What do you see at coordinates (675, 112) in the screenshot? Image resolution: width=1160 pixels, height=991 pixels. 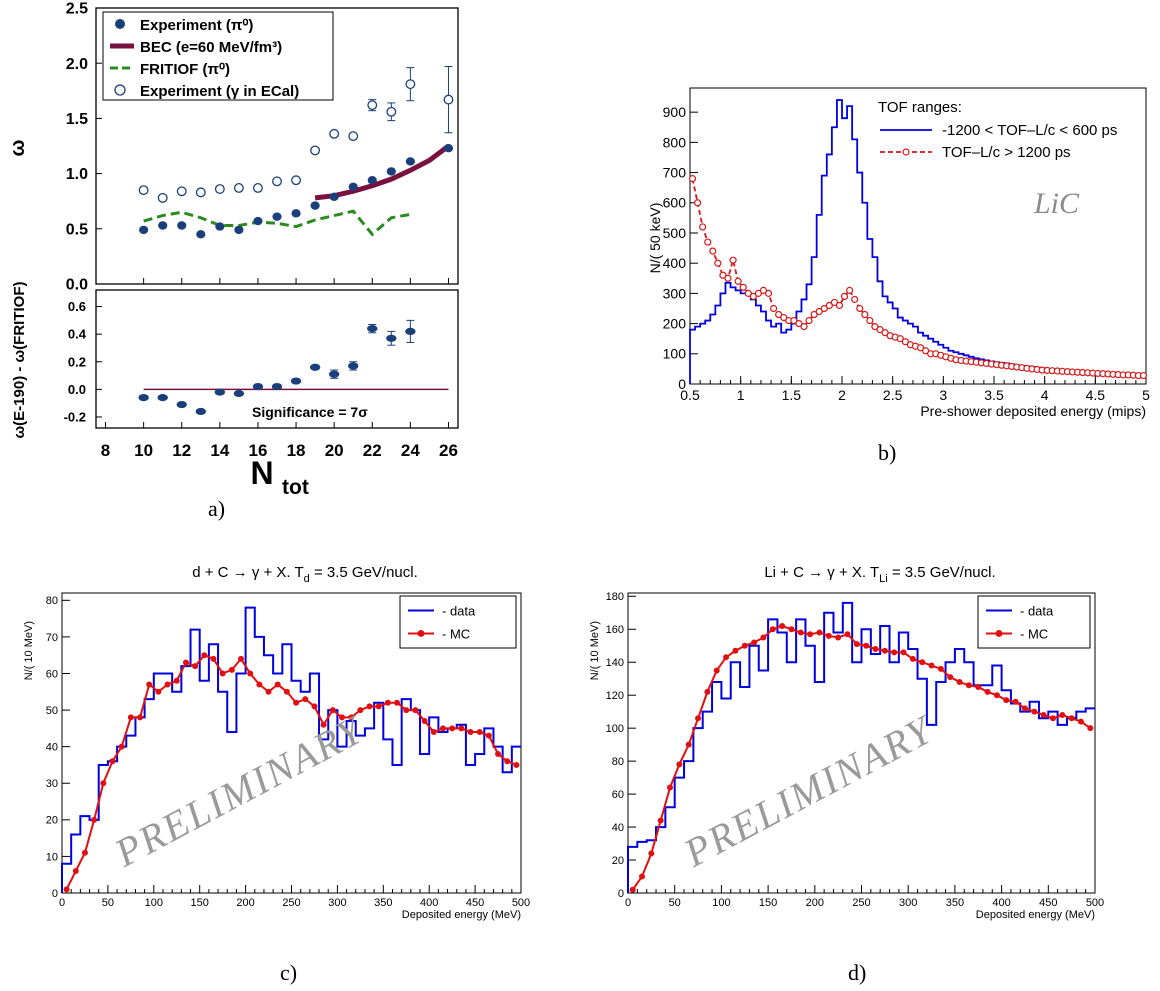 I see `y-tick-label: 900` at bounding box center [675, 112].